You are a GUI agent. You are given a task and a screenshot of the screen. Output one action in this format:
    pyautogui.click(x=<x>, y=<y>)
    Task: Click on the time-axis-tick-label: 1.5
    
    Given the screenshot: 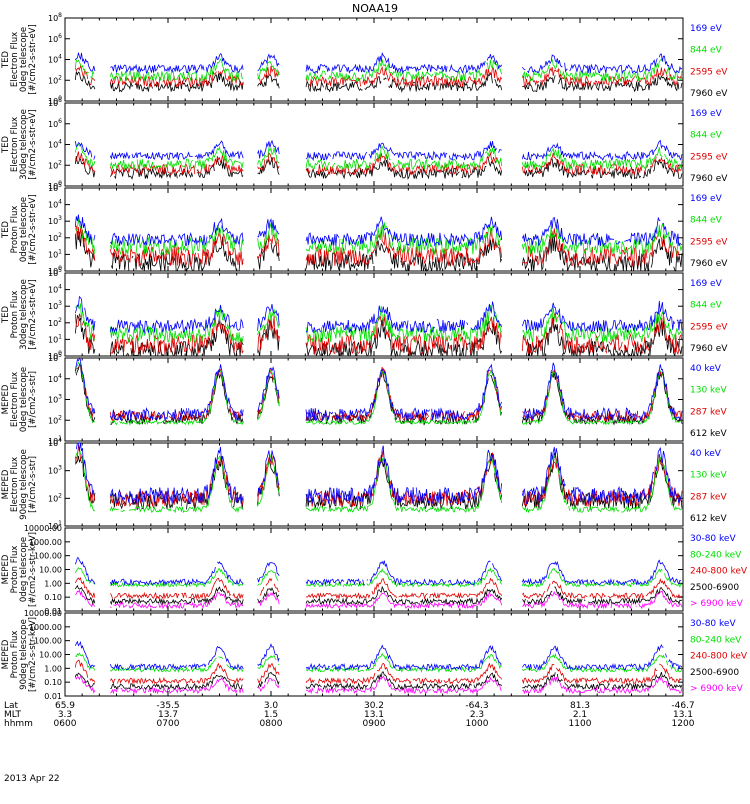 What is the action you would take?
    pyautogui.click(x=271, y=715)
    